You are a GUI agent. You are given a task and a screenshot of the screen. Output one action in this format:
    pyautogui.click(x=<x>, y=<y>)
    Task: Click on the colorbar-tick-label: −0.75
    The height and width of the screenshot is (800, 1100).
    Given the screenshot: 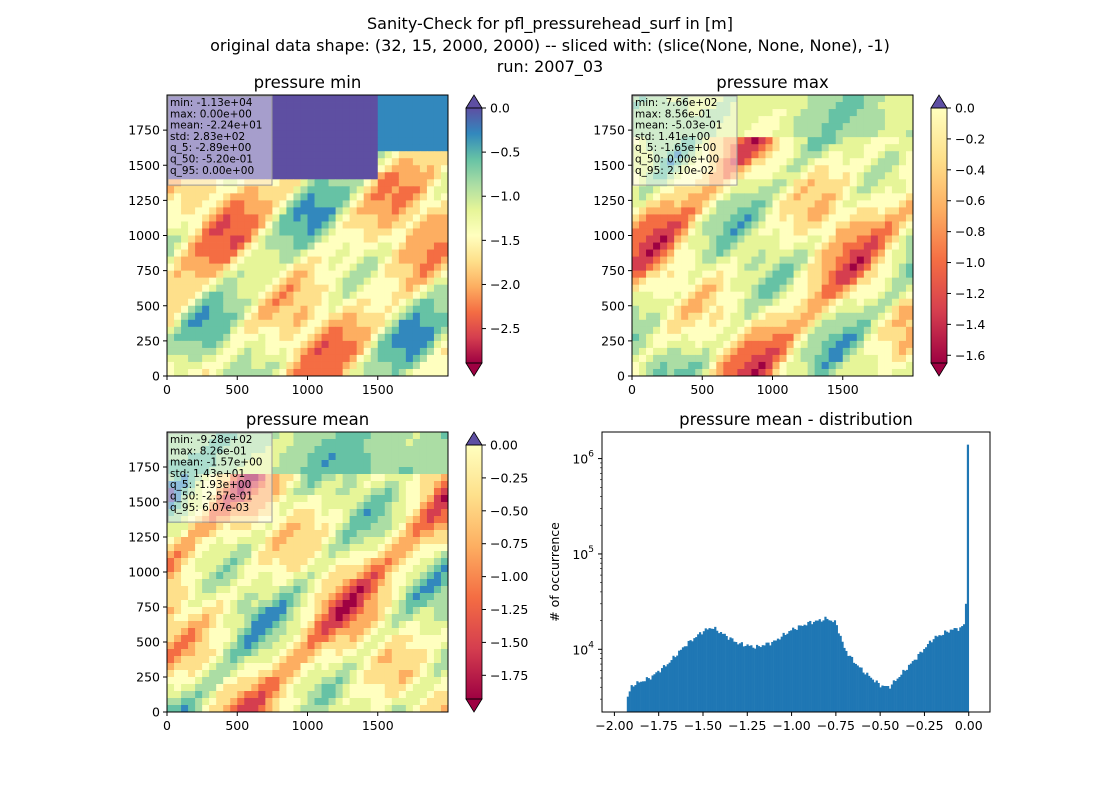 What is the action you would take?
    pyautogui.click(x=509, y=543)
    